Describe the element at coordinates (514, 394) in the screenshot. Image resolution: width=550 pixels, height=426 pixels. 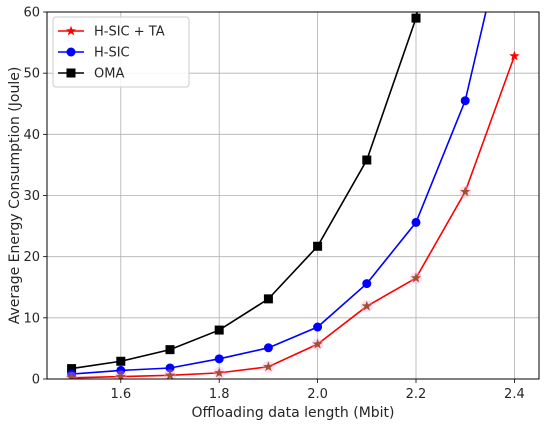
I see `x-tick-label: 2.4` at that location.